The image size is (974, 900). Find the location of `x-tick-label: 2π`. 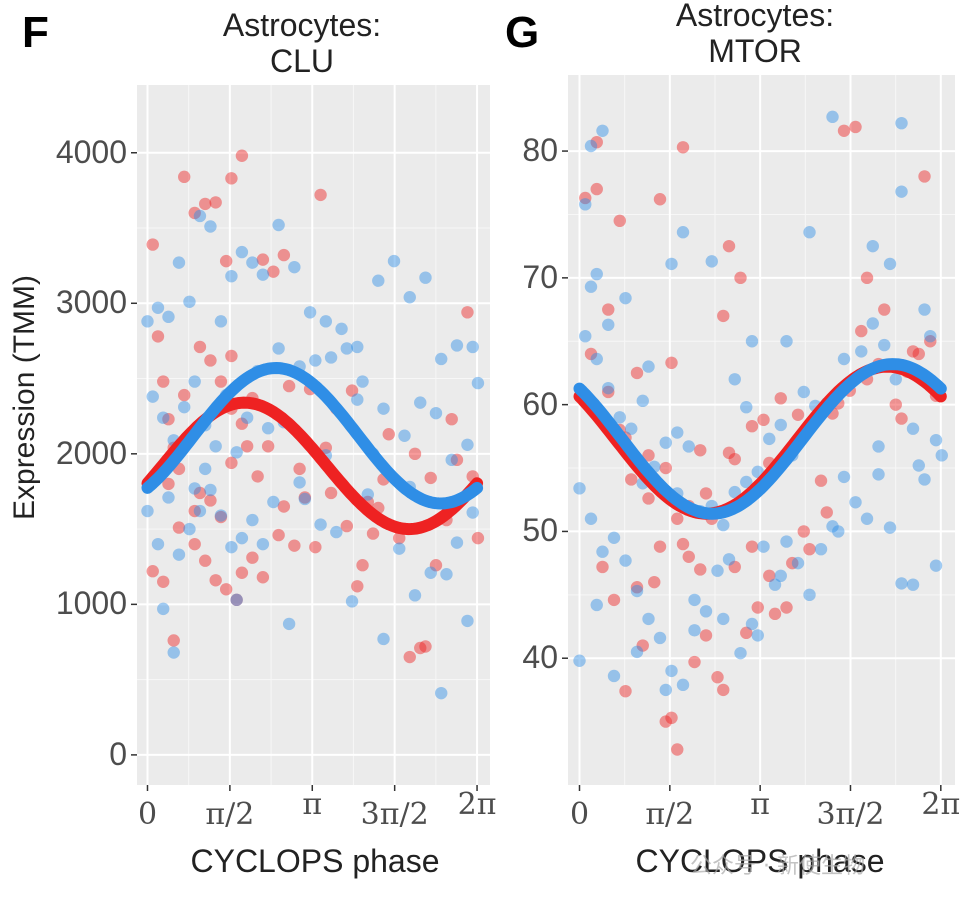

x-tick-label: 2π is located at coordinates (941, 804).